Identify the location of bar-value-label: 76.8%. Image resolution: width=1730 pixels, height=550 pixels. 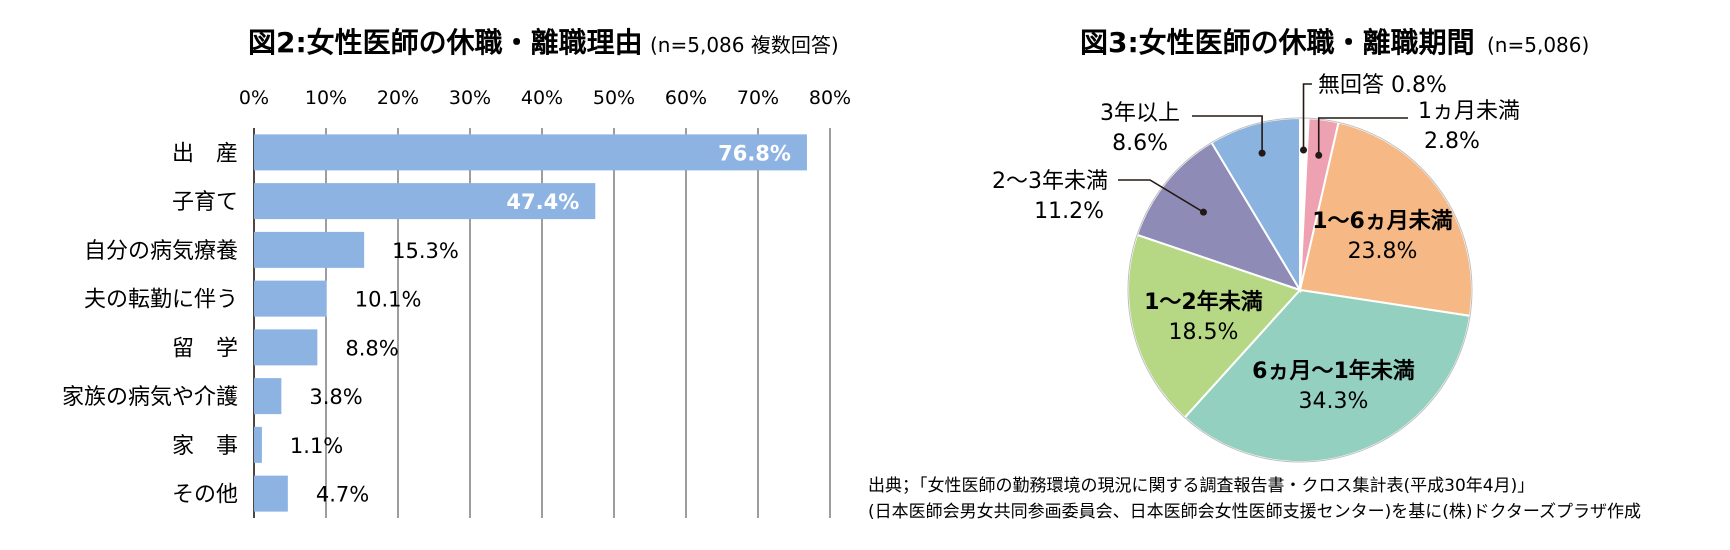
(754, 153).